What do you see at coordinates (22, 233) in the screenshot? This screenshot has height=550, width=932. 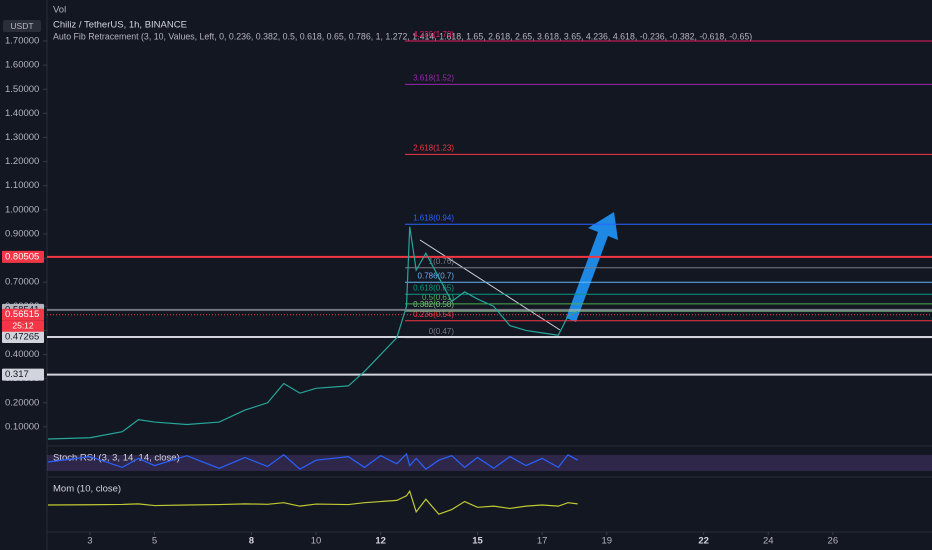 I see `y-tick-label: 0.90000` at bounding box center [22, 233].